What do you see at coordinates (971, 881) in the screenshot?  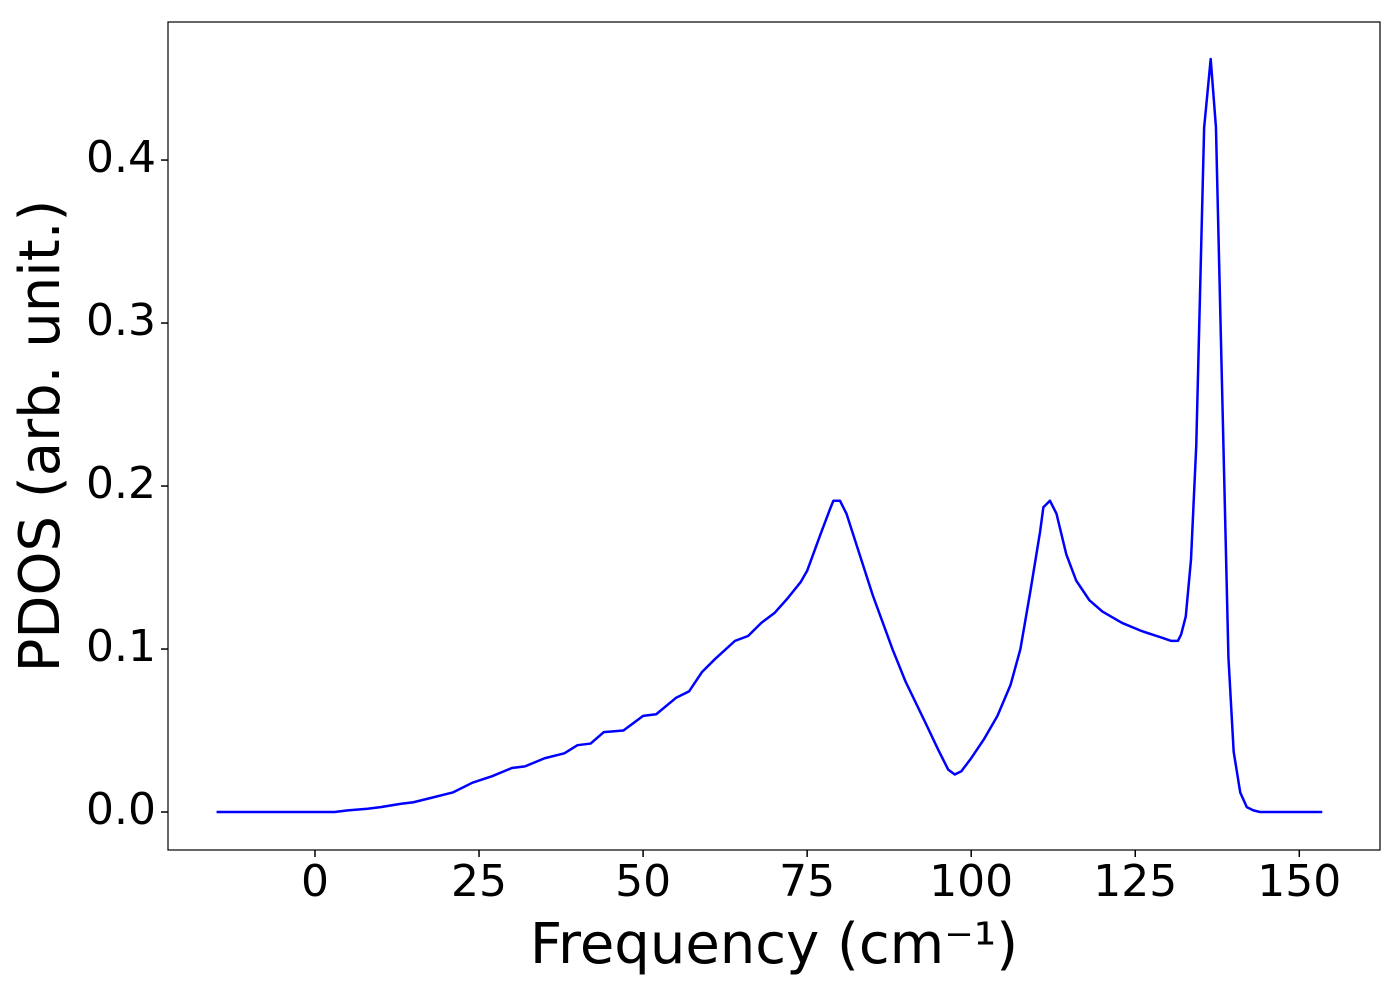 I see `x-tick-label: 100` at bounding box center [971, 881].